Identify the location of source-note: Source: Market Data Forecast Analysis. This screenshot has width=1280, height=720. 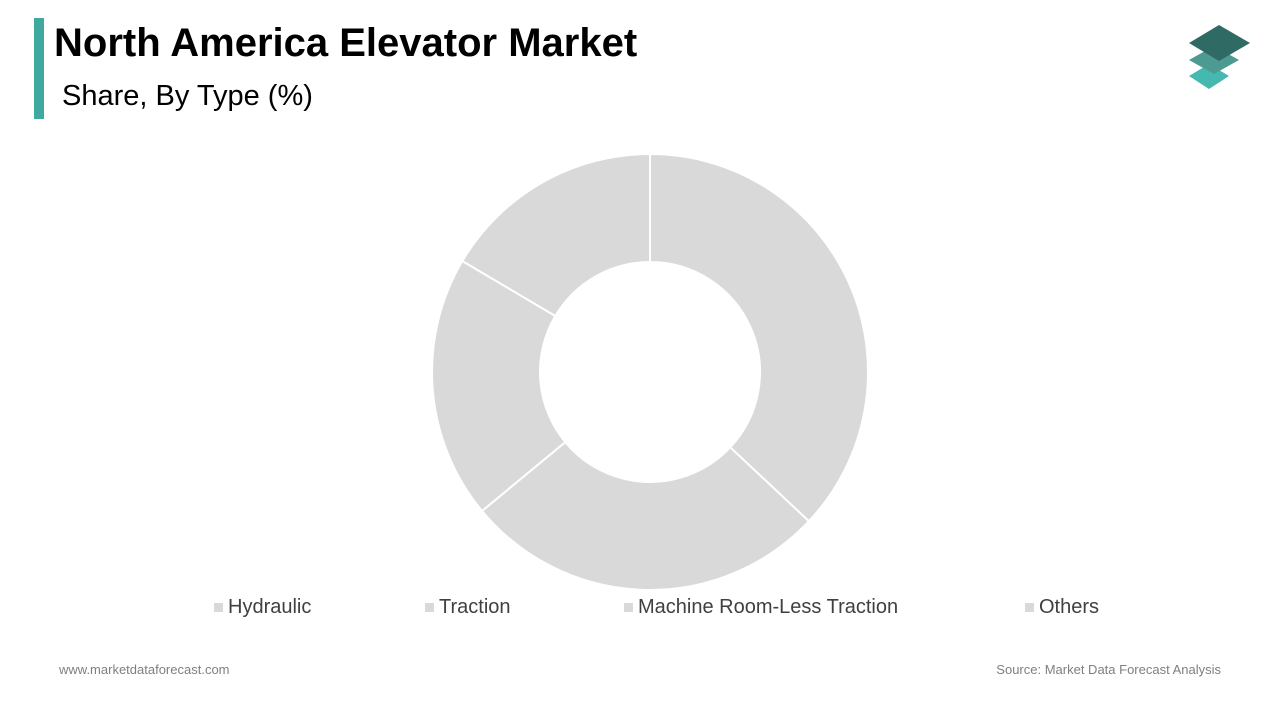
(1108, 669).